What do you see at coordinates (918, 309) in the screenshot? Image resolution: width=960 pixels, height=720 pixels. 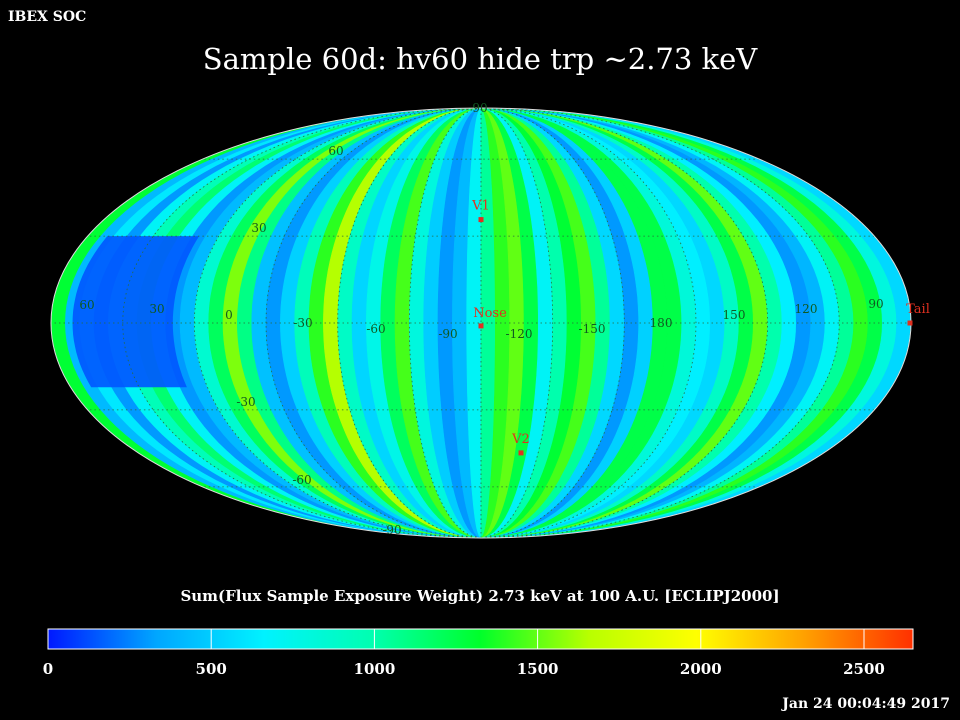 I see `marker-label: Tail` at bounding box center [918, 309].